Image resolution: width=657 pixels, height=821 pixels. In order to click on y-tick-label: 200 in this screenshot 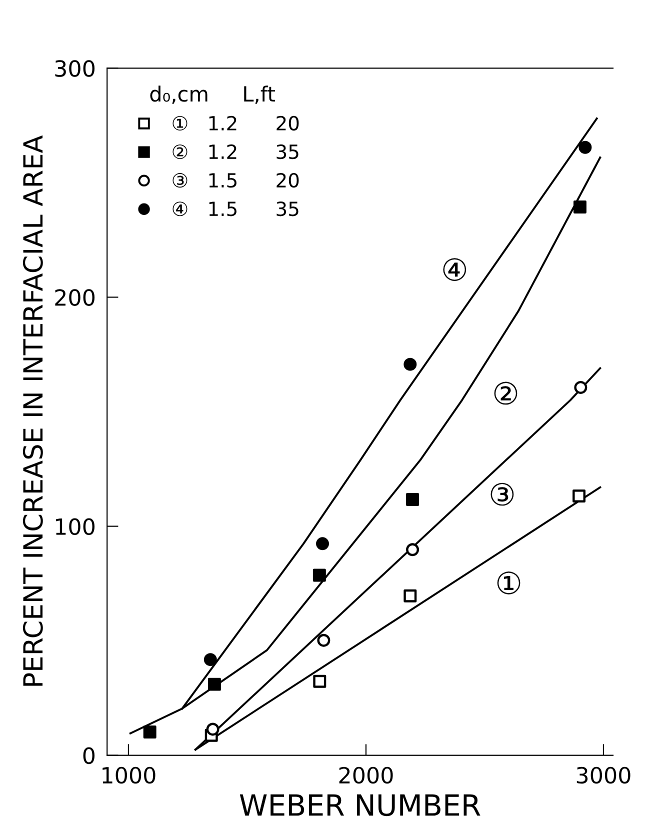, I will do `click(75, 297)`.